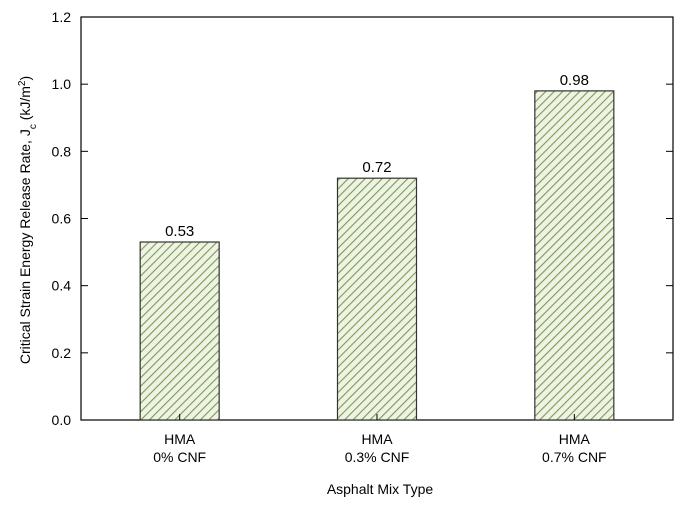 This screenshot has height=507, width=692. I want to click on x-tick-label: 0% CNF, so click(179, 457).